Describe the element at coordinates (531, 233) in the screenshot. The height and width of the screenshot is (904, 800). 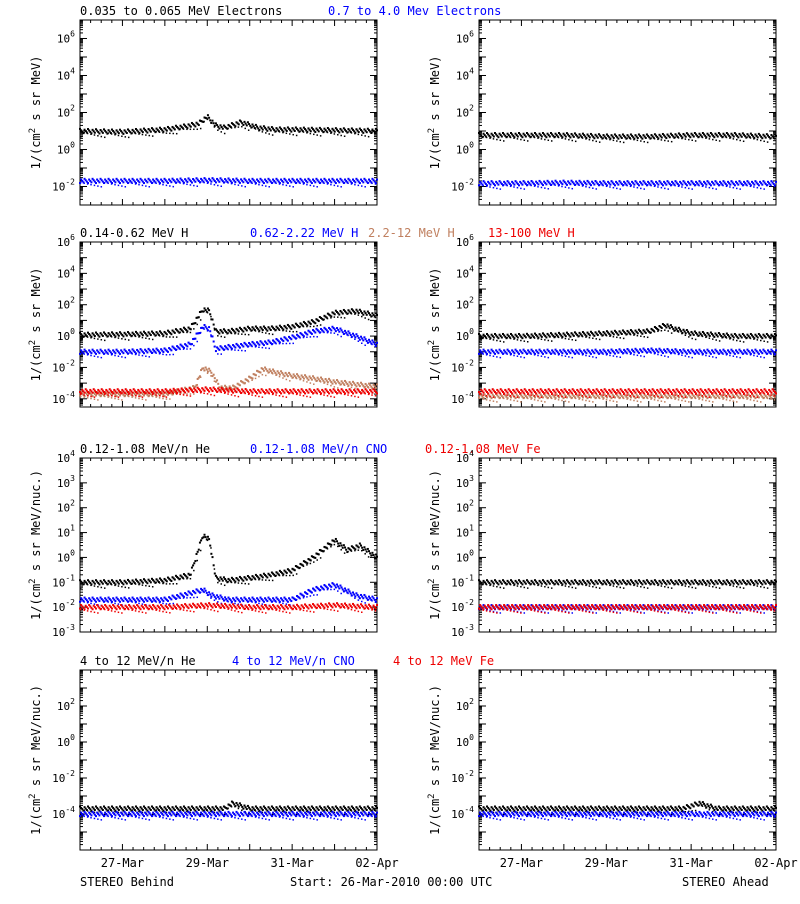
I see `legend-entry-1-3: 13-100 MeV H` at that location.